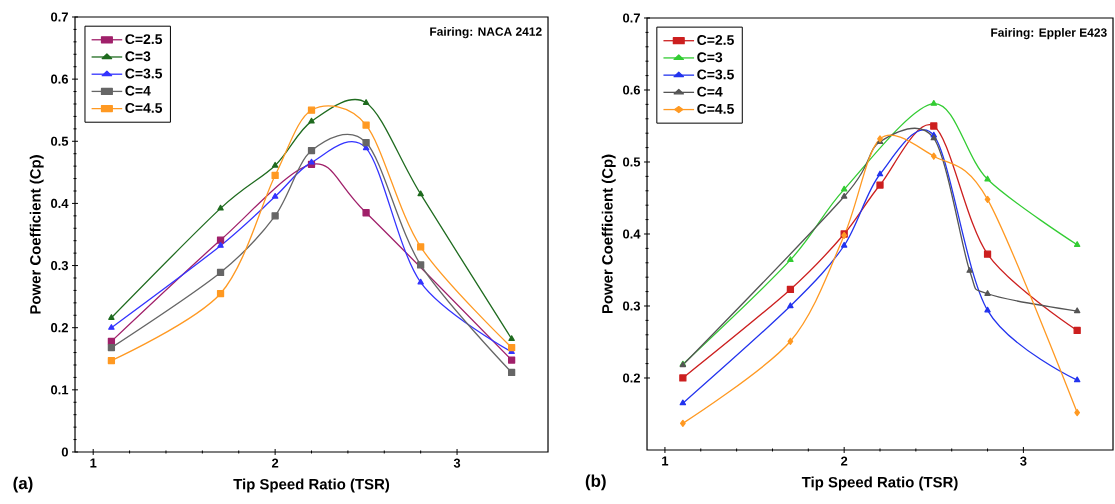 This screenshot has height=504, width=1115. I want to click on y-tick-label: 0.1, so click(60, 390).